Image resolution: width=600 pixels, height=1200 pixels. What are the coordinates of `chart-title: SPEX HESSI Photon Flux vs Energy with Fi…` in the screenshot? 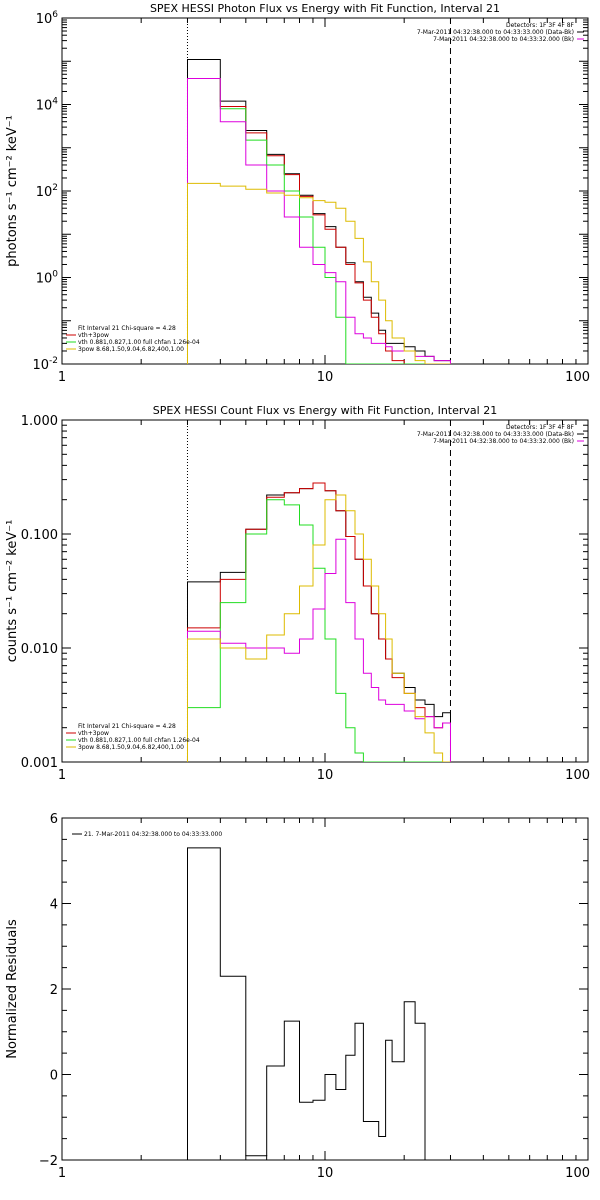 It's located at (325, 8).